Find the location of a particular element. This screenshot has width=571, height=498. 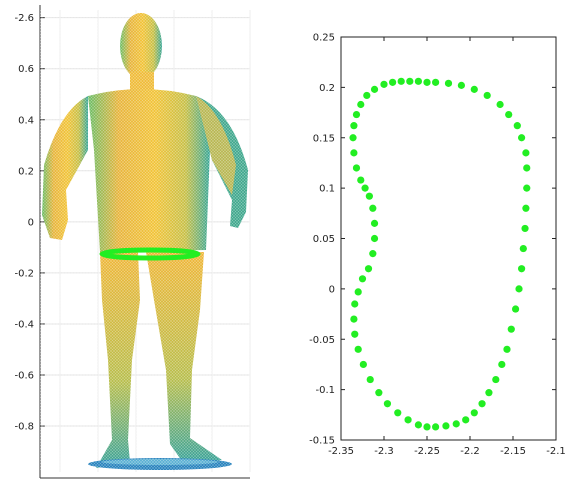

right-y-tick-label: 0.15 is located at coordinates (324, 138).